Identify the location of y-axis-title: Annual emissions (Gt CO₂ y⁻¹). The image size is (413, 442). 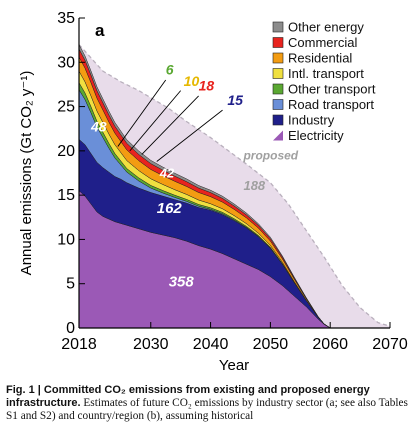
(26, 173).